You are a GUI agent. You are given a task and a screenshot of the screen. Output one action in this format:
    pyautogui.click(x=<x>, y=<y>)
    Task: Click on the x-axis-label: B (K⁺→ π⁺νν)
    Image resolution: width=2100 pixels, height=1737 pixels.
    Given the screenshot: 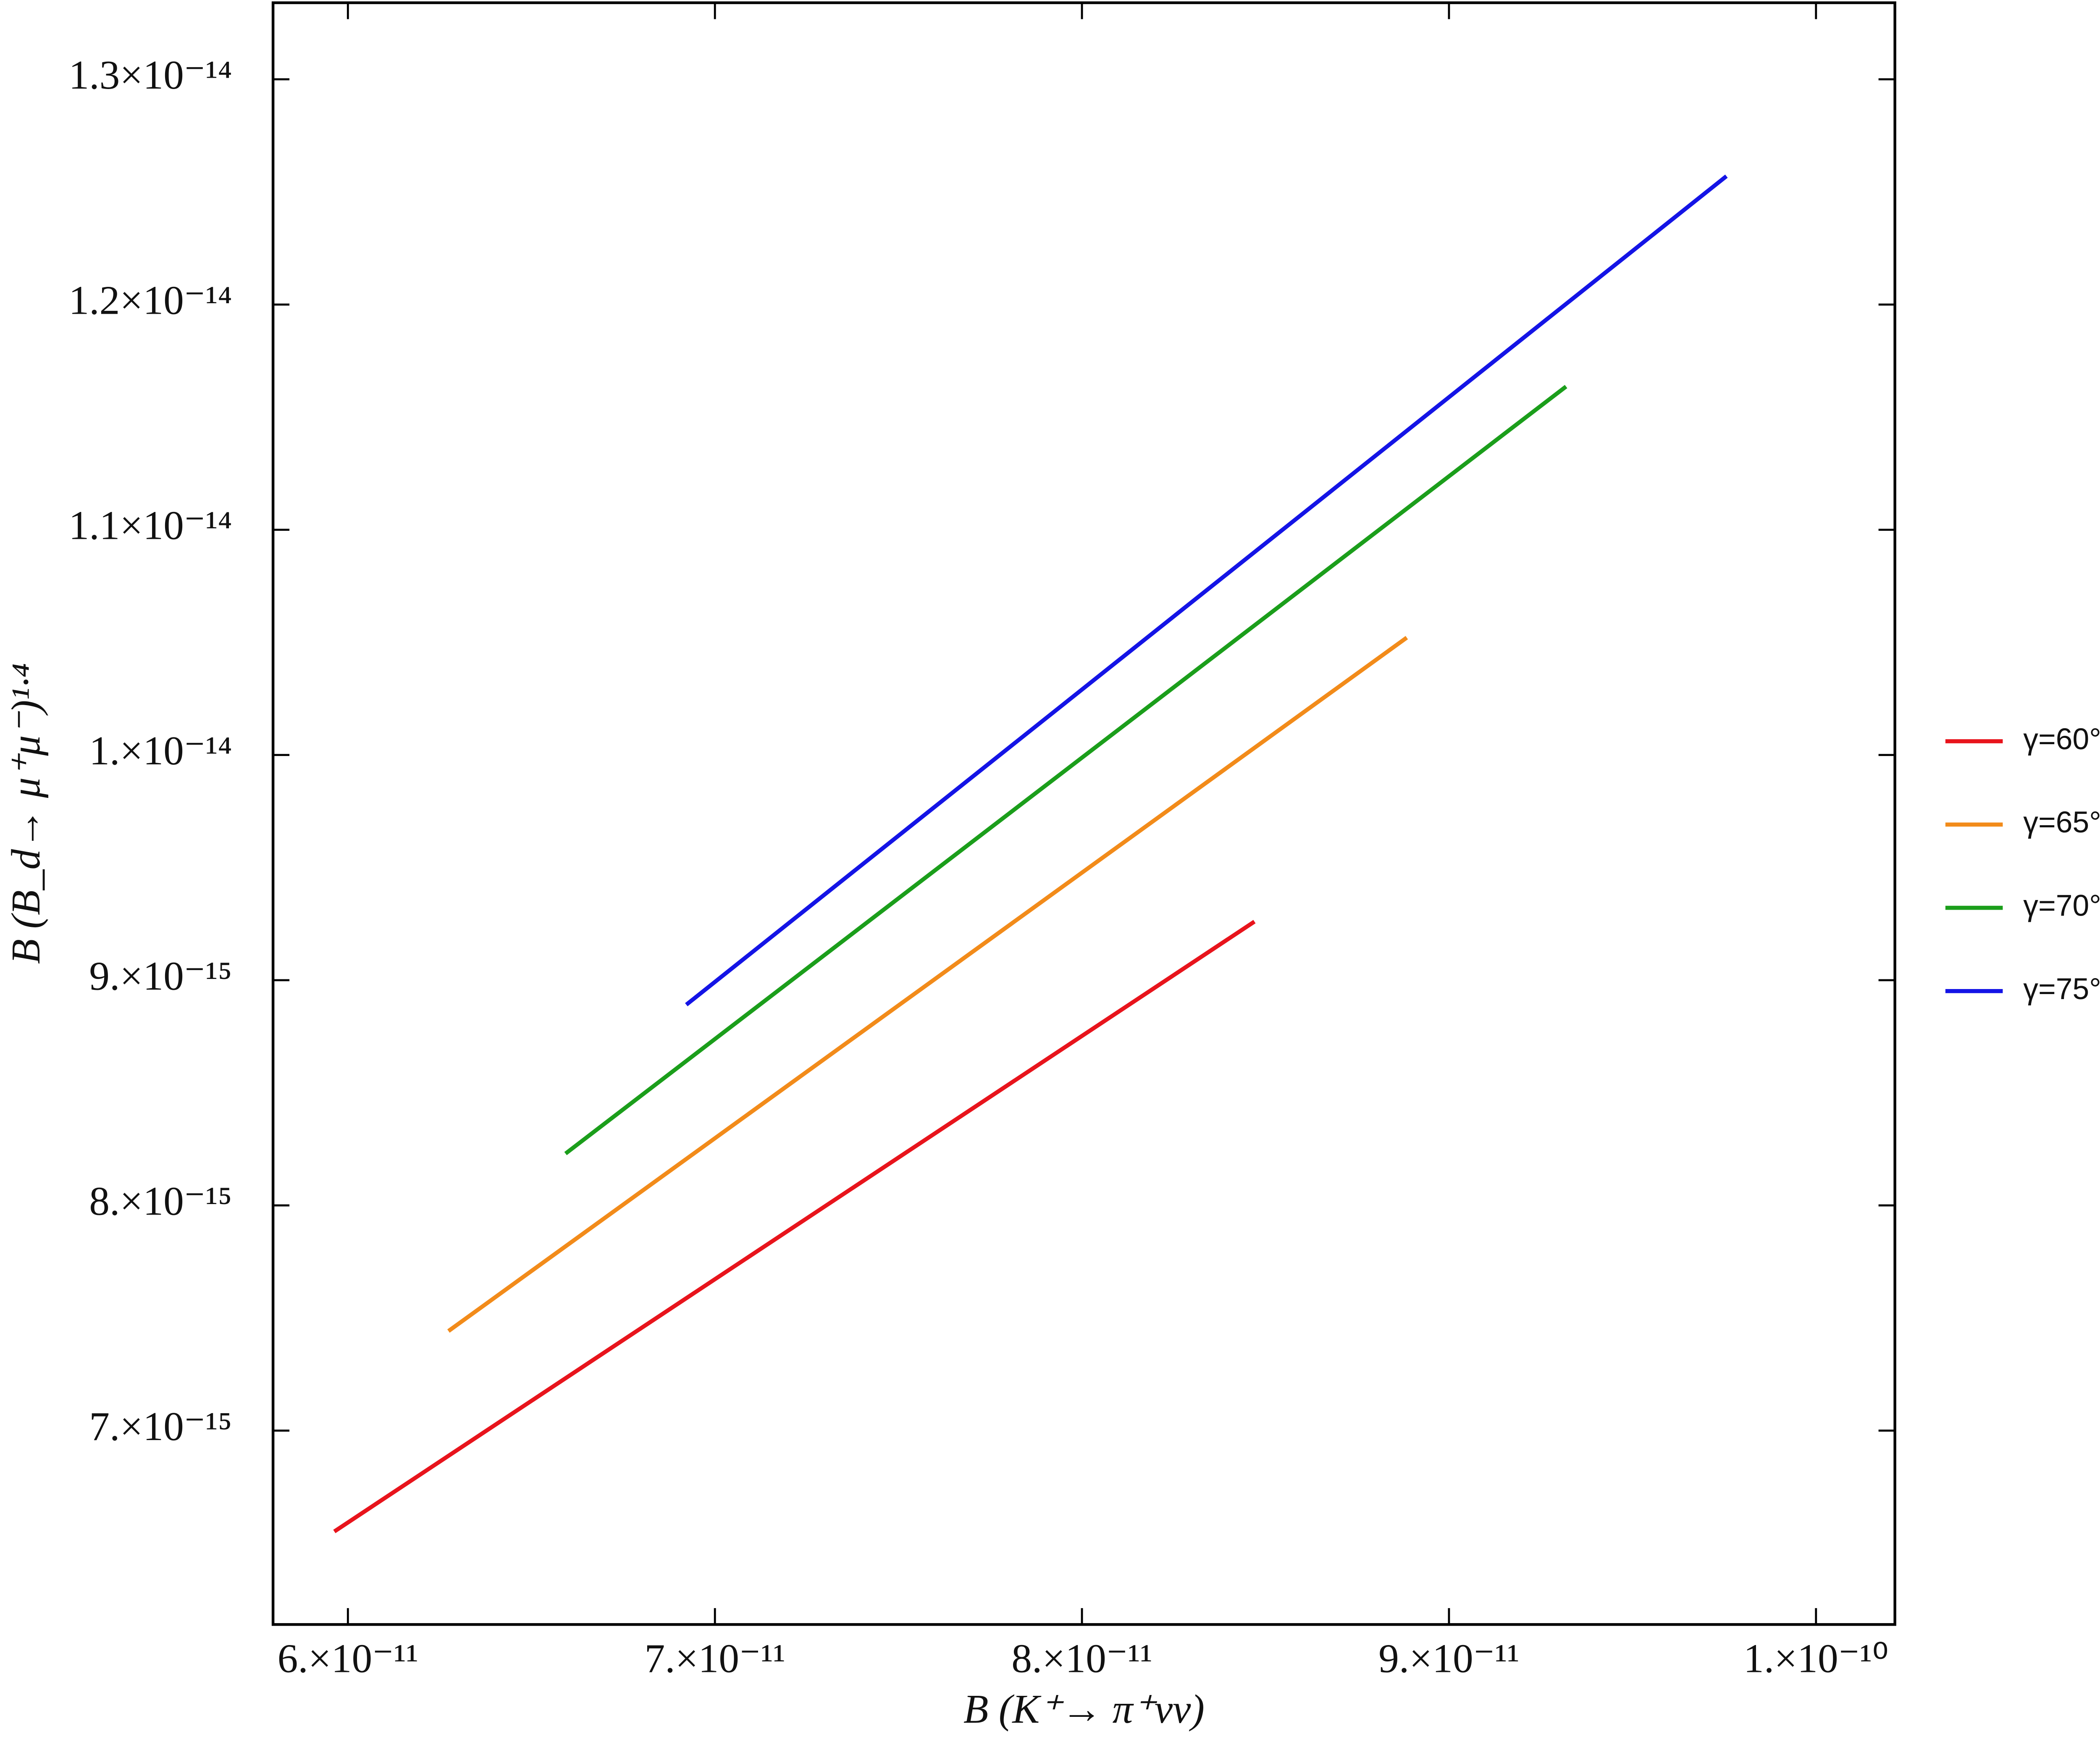 What is the action you would take?
    pyautogui.click(x=1084, y=1709)
    